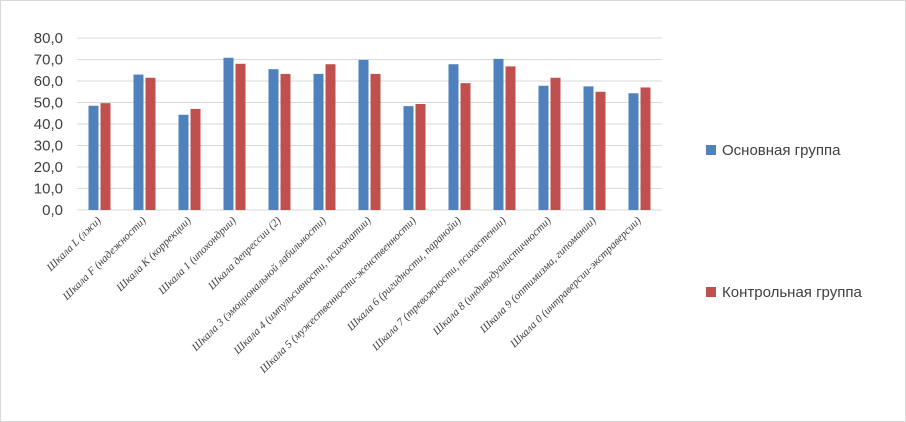 The width and height of the screenshot is (906, 422). I want to click on y-axis-ticks: 0,0 10,0 20,0 30,0 40,0 50,0 60,0 70,0 80,0, so click(48, 124).